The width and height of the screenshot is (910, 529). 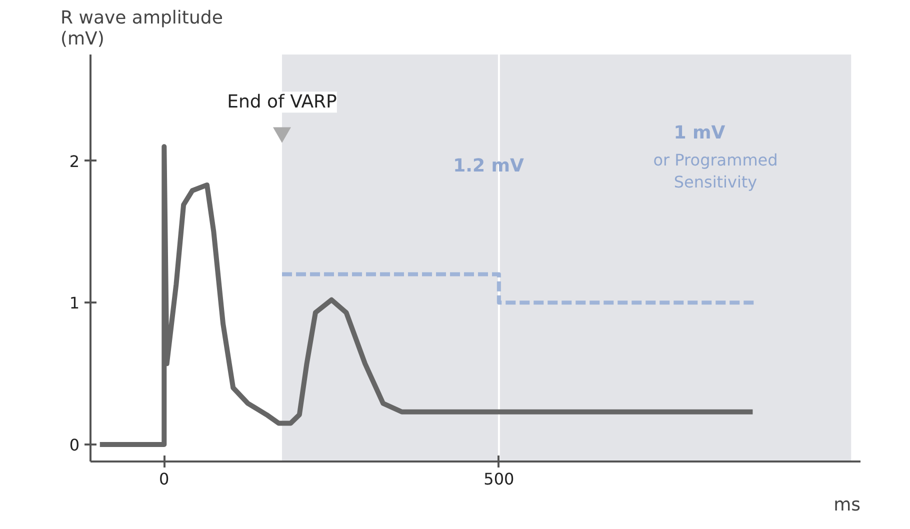 I want to click on x-axis-title: ms, so click(x=847, y=505).